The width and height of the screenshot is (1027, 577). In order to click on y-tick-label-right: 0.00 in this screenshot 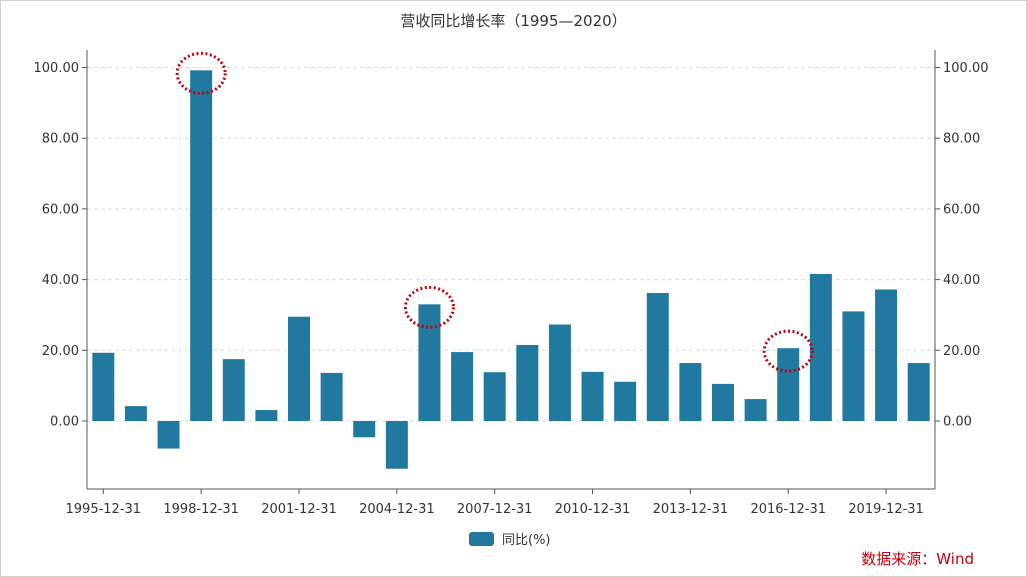, I will do `click(957, 422)`.